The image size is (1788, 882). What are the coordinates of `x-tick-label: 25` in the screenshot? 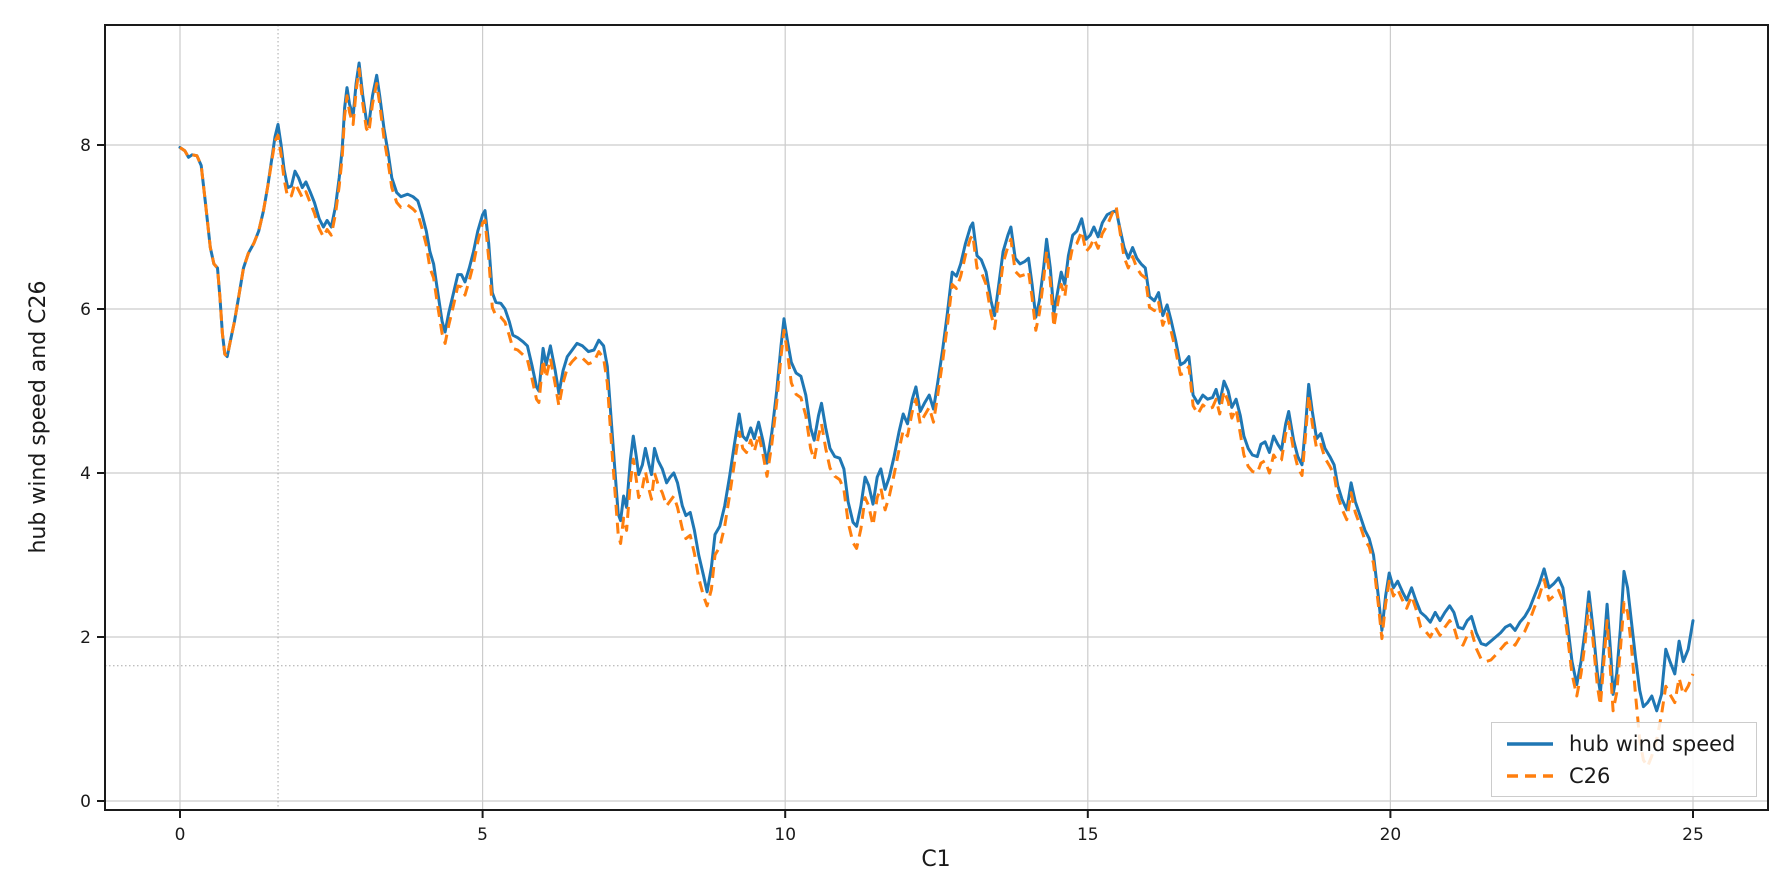 It's located at (1693, 835).